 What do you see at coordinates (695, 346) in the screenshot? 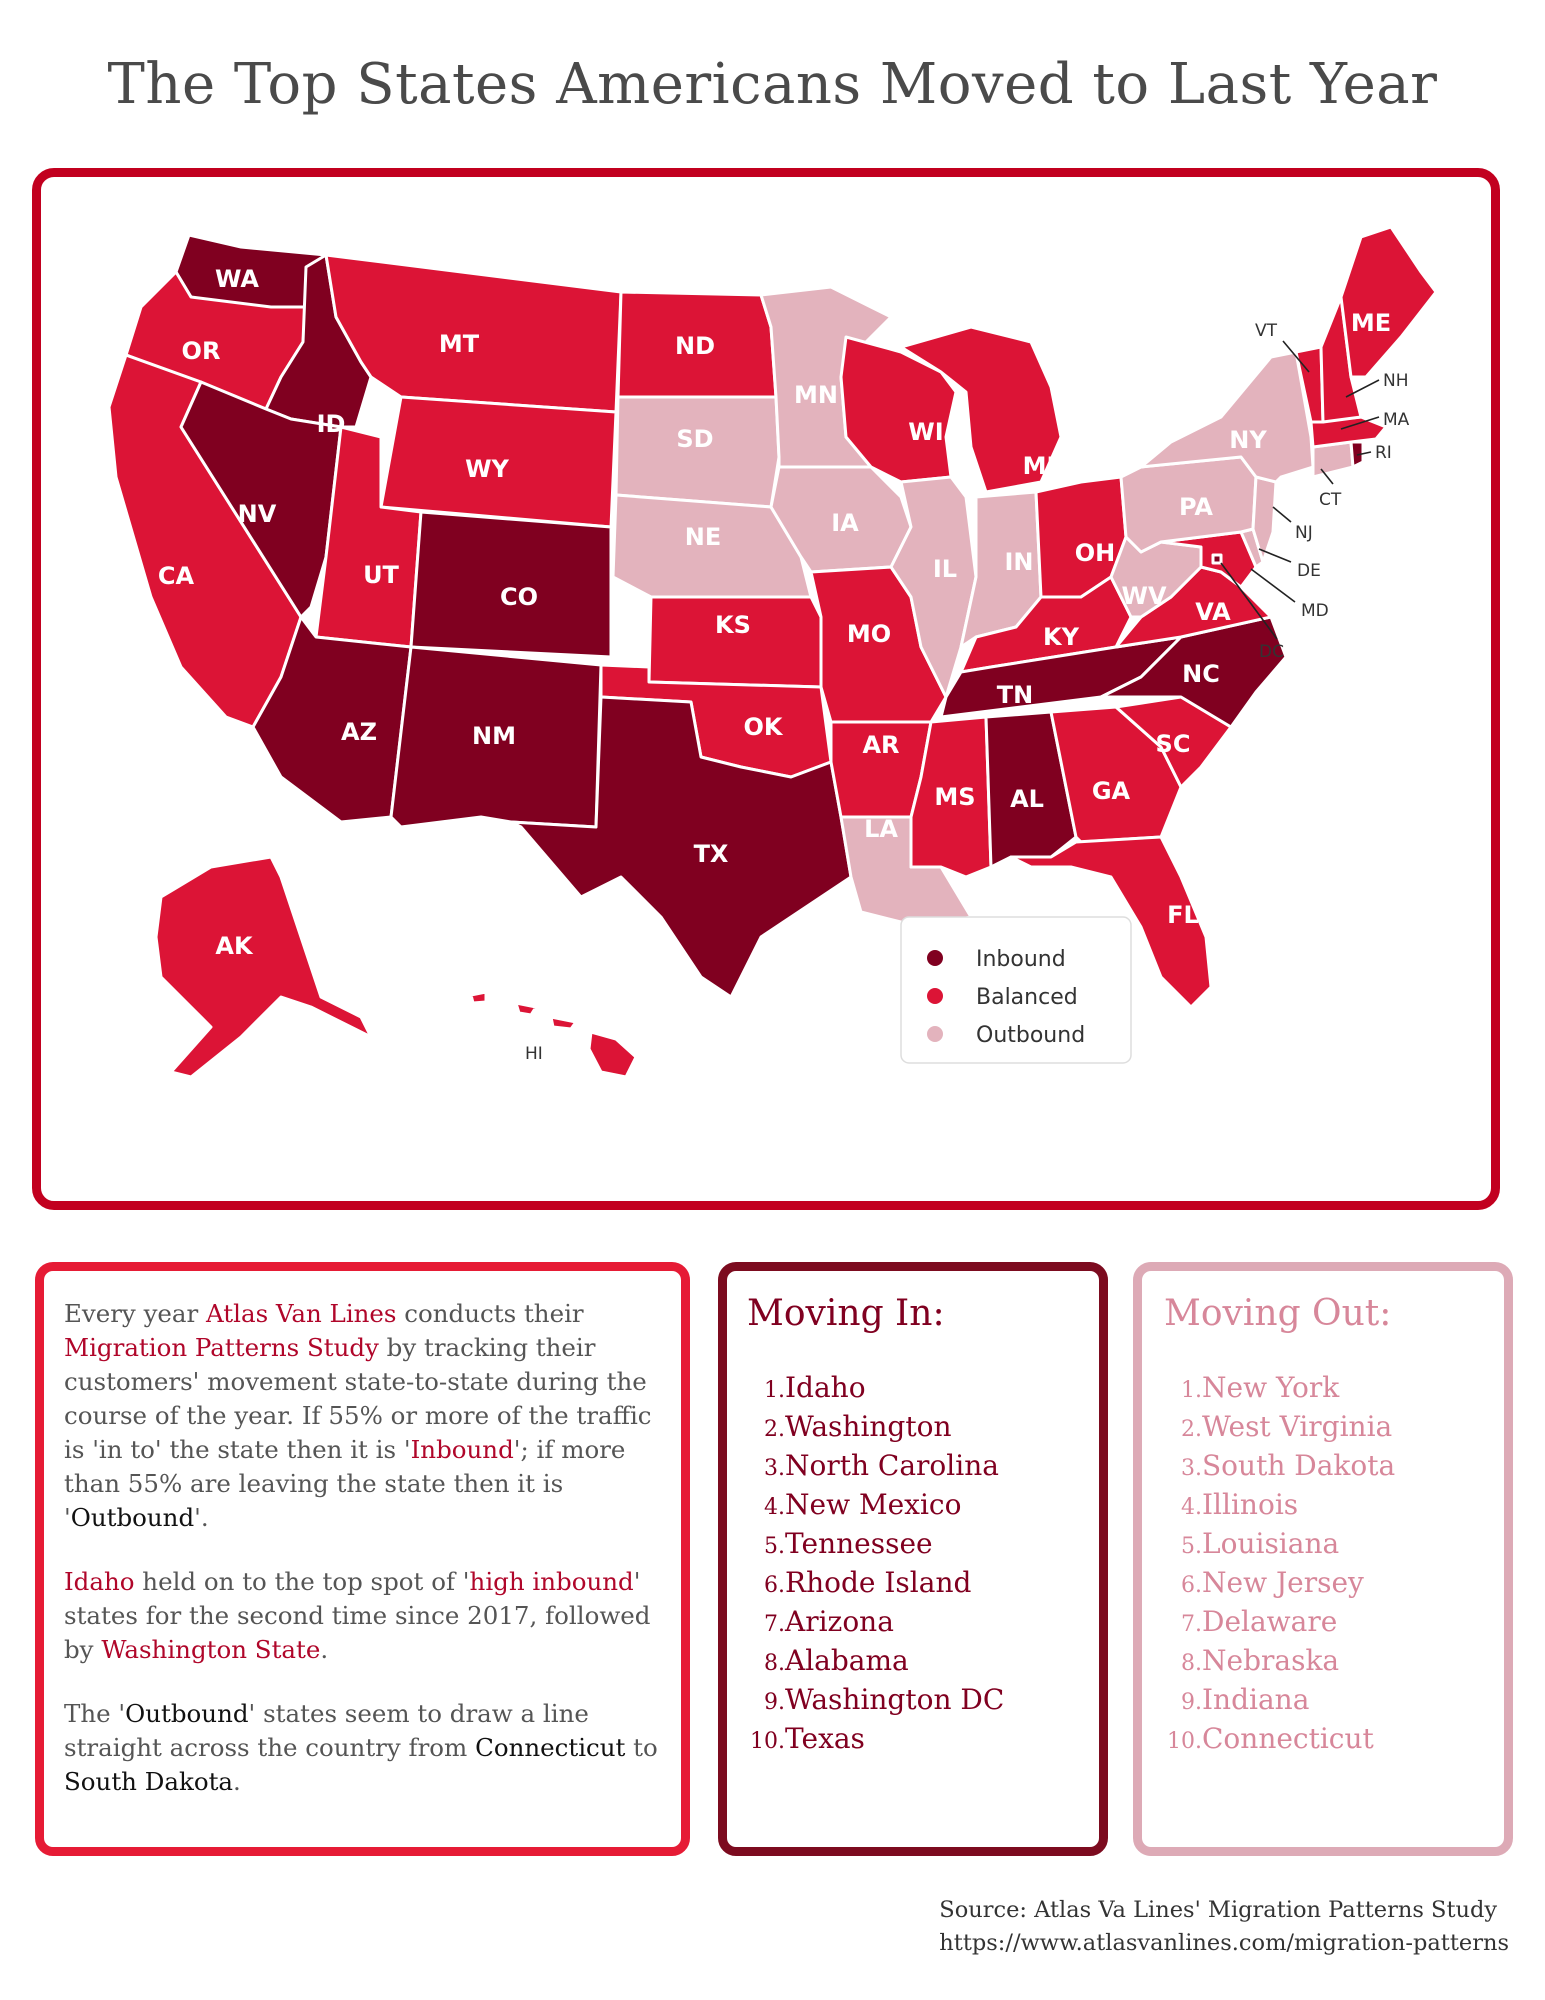
I see `label-ND: ND` at bounding box center [695, 346].